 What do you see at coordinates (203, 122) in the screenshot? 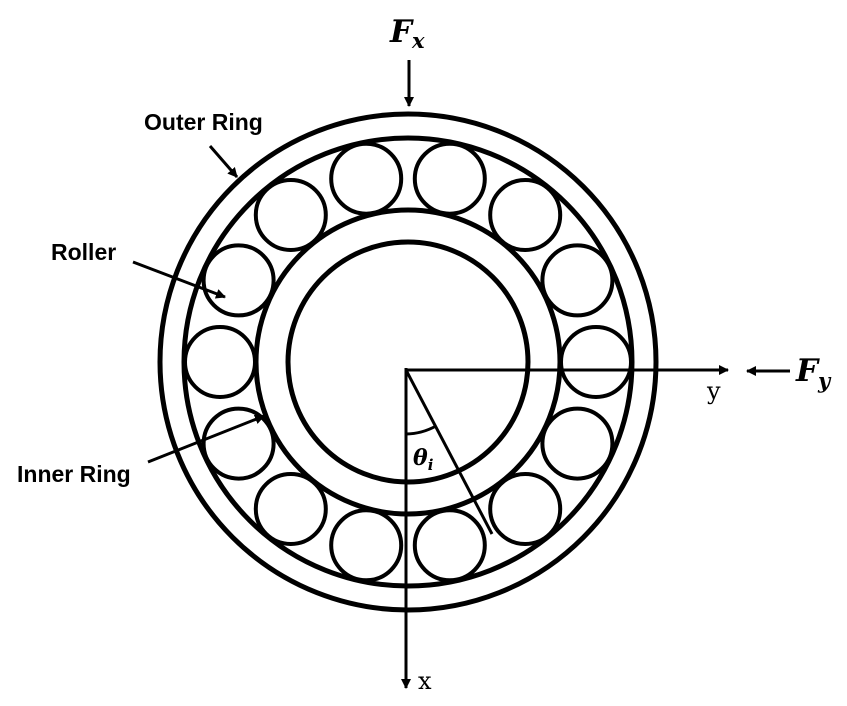
I see `outer-ring-label: Outer Ring` at bounding box center [203, 122].